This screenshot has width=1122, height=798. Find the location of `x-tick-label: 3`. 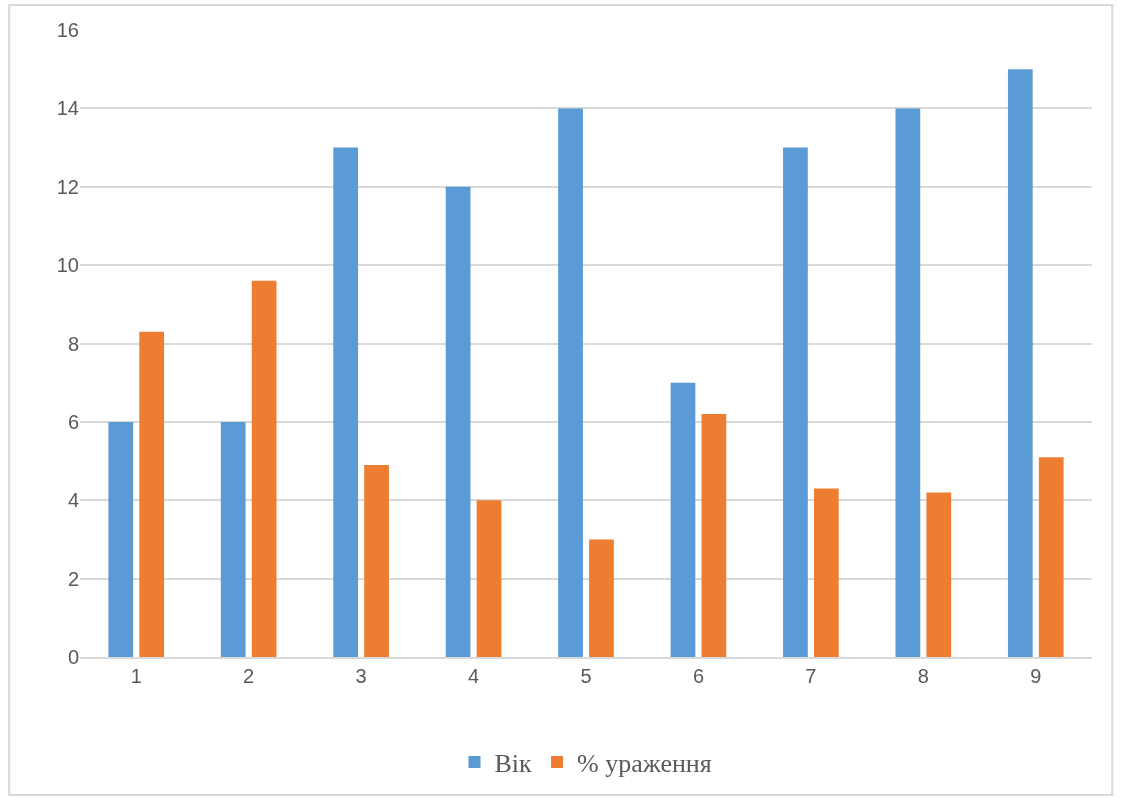

x-tick-label: 3 is located at coordinates (361, 676).